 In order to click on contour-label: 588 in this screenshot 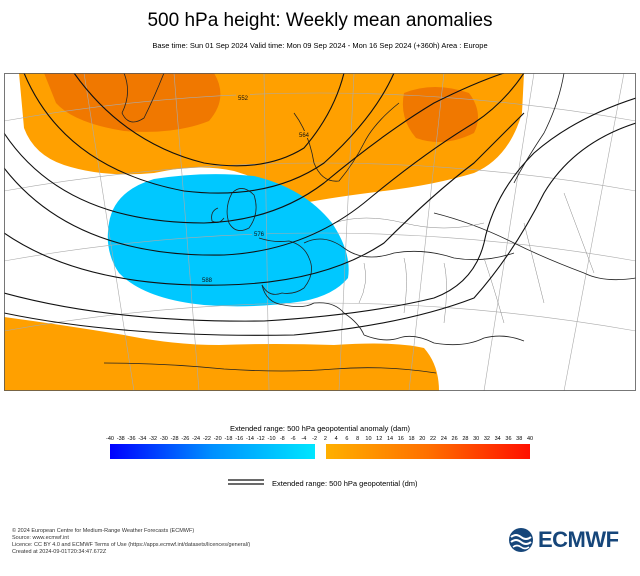, I will do `click(207, 281)`.